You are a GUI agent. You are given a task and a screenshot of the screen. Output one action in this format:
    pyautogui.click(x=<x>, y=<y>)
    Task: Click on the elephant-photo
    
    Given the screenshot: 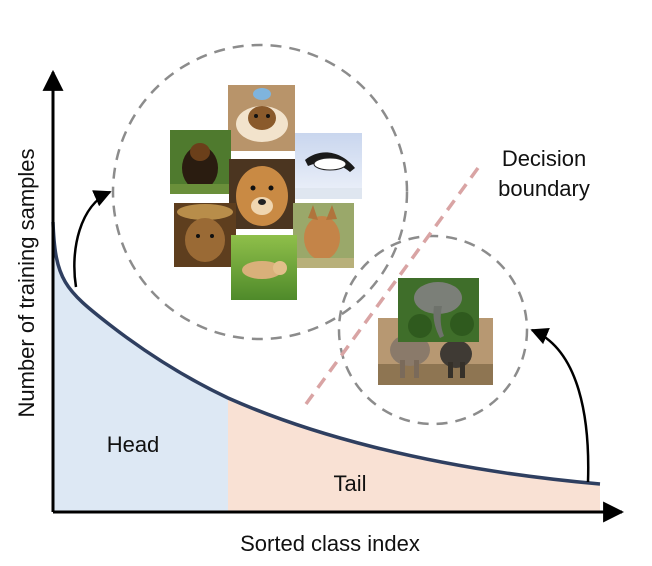 What is the action you would take?
    pyautogui.click(x=438, y=310)
    